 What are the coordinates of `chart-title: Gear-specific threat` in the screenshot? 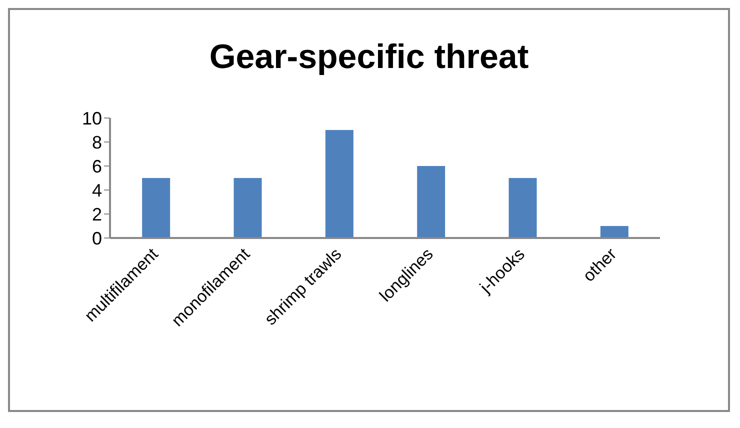 It's located at (369, 58).